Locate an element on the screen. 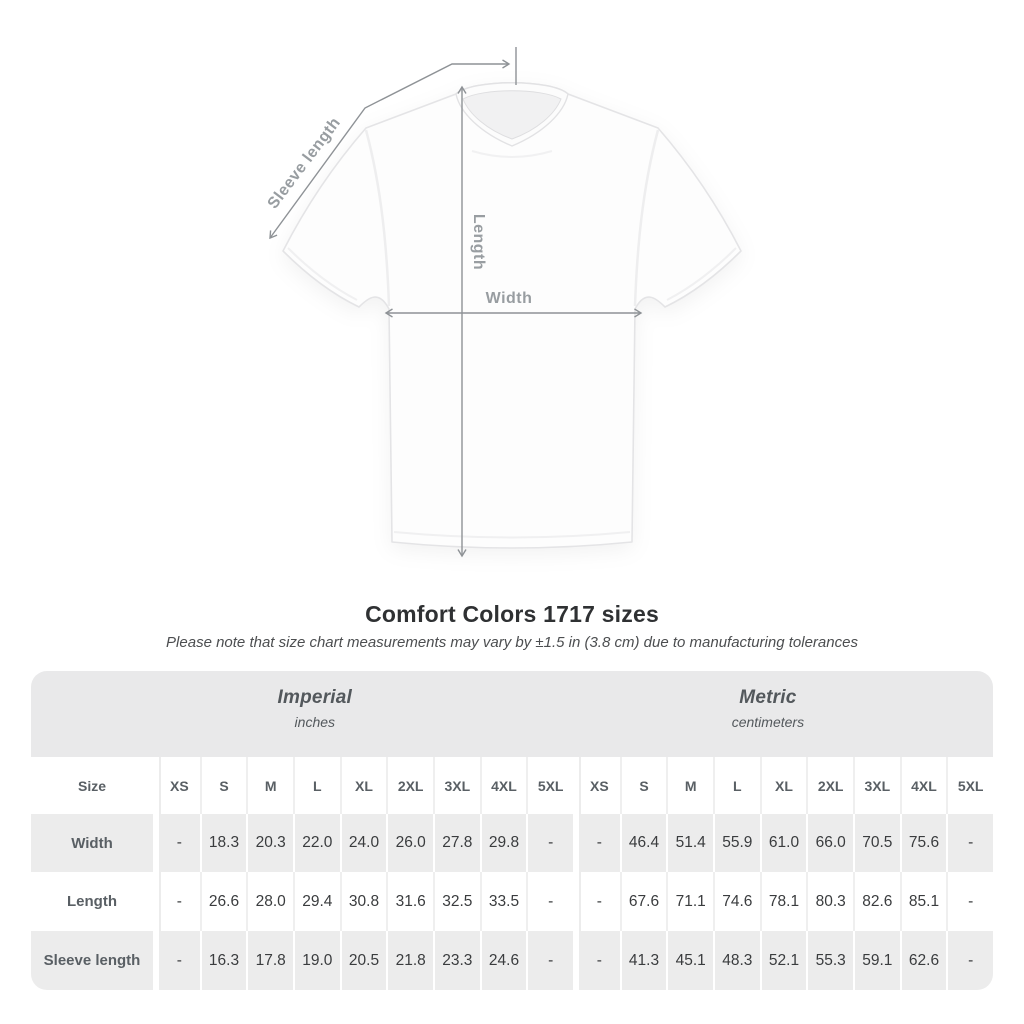  table-cell: 18.3 is located at coordinates (223, 843).